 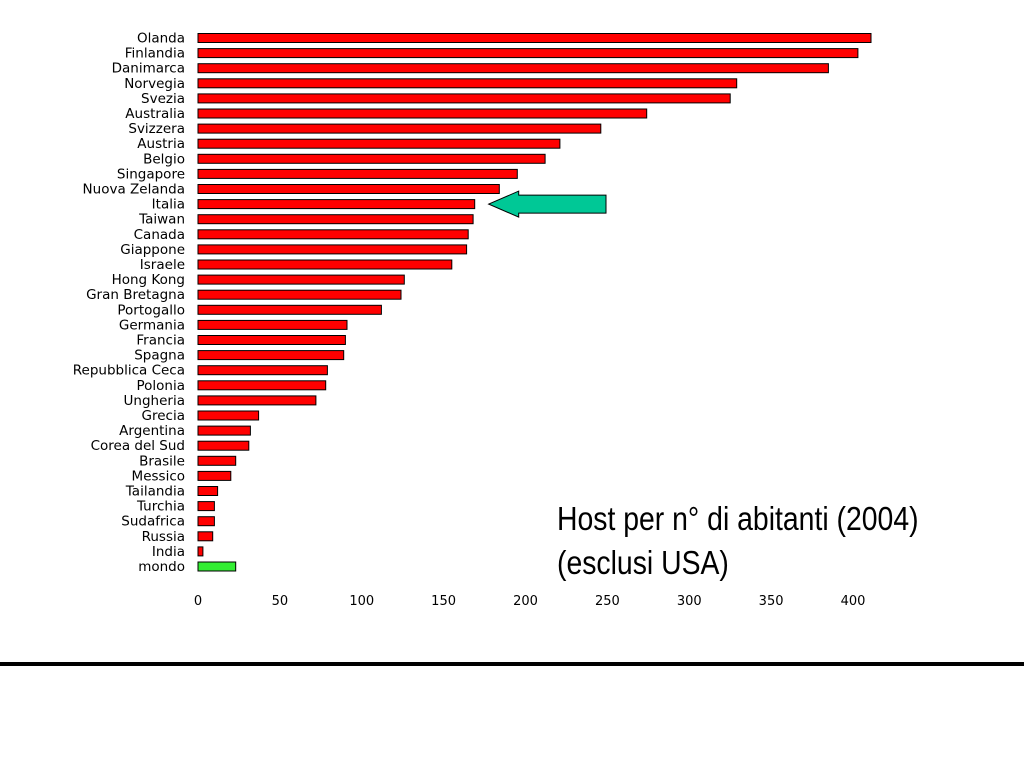 I want to click on bar-germania, so click(x=272, y=324).